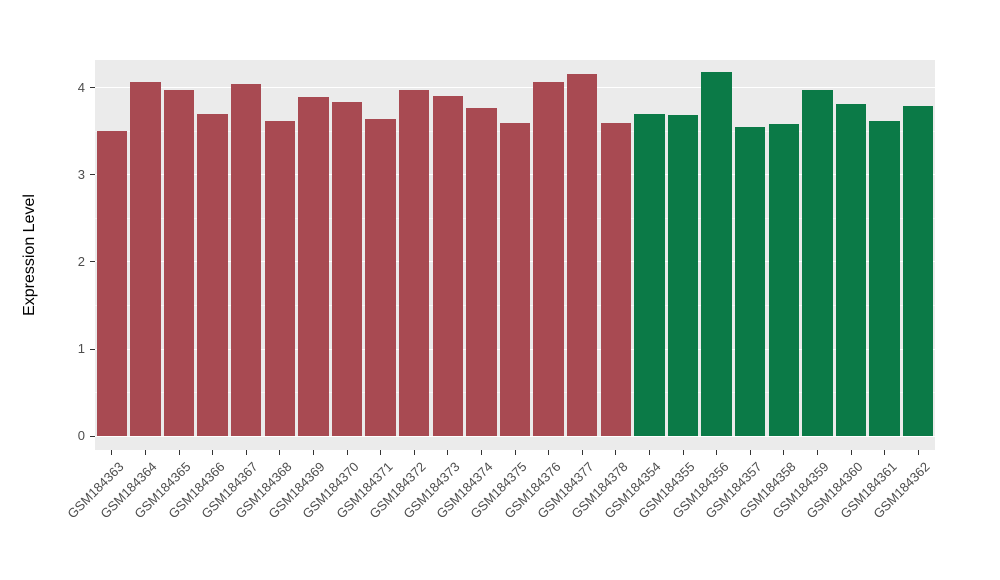 This screenshot has height=580, width=1000. What do you see at coordinates (81, 174) in the screenshot?
I see `y-tick-label: 3` at bounding box center [81, 174].